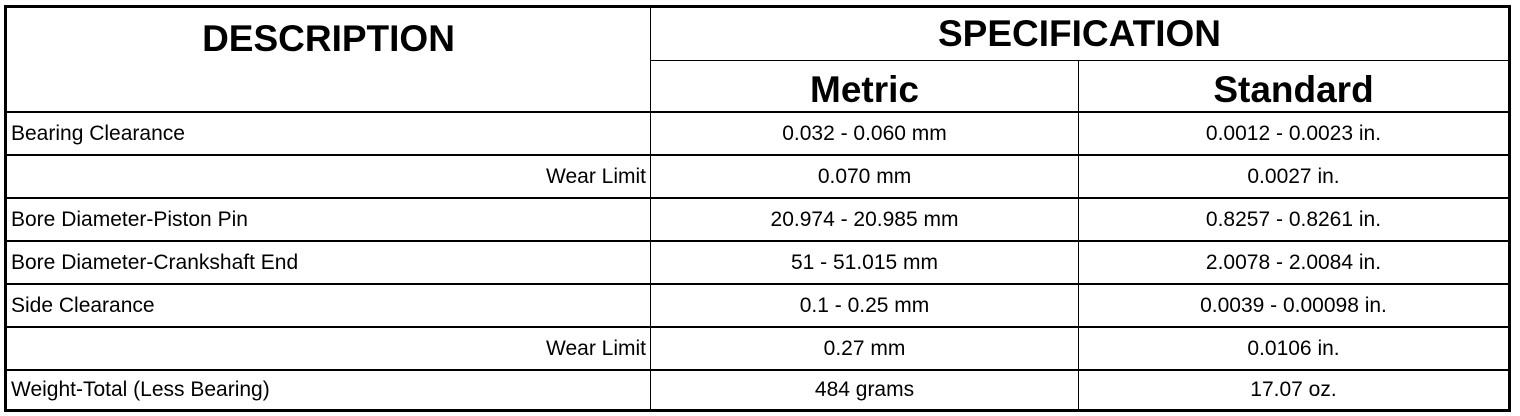  What do you see at coordinates (1294, 390) in the screenshot?
I see `standard-cell: 17.07 oz.` at bounding box center [1294, 390].